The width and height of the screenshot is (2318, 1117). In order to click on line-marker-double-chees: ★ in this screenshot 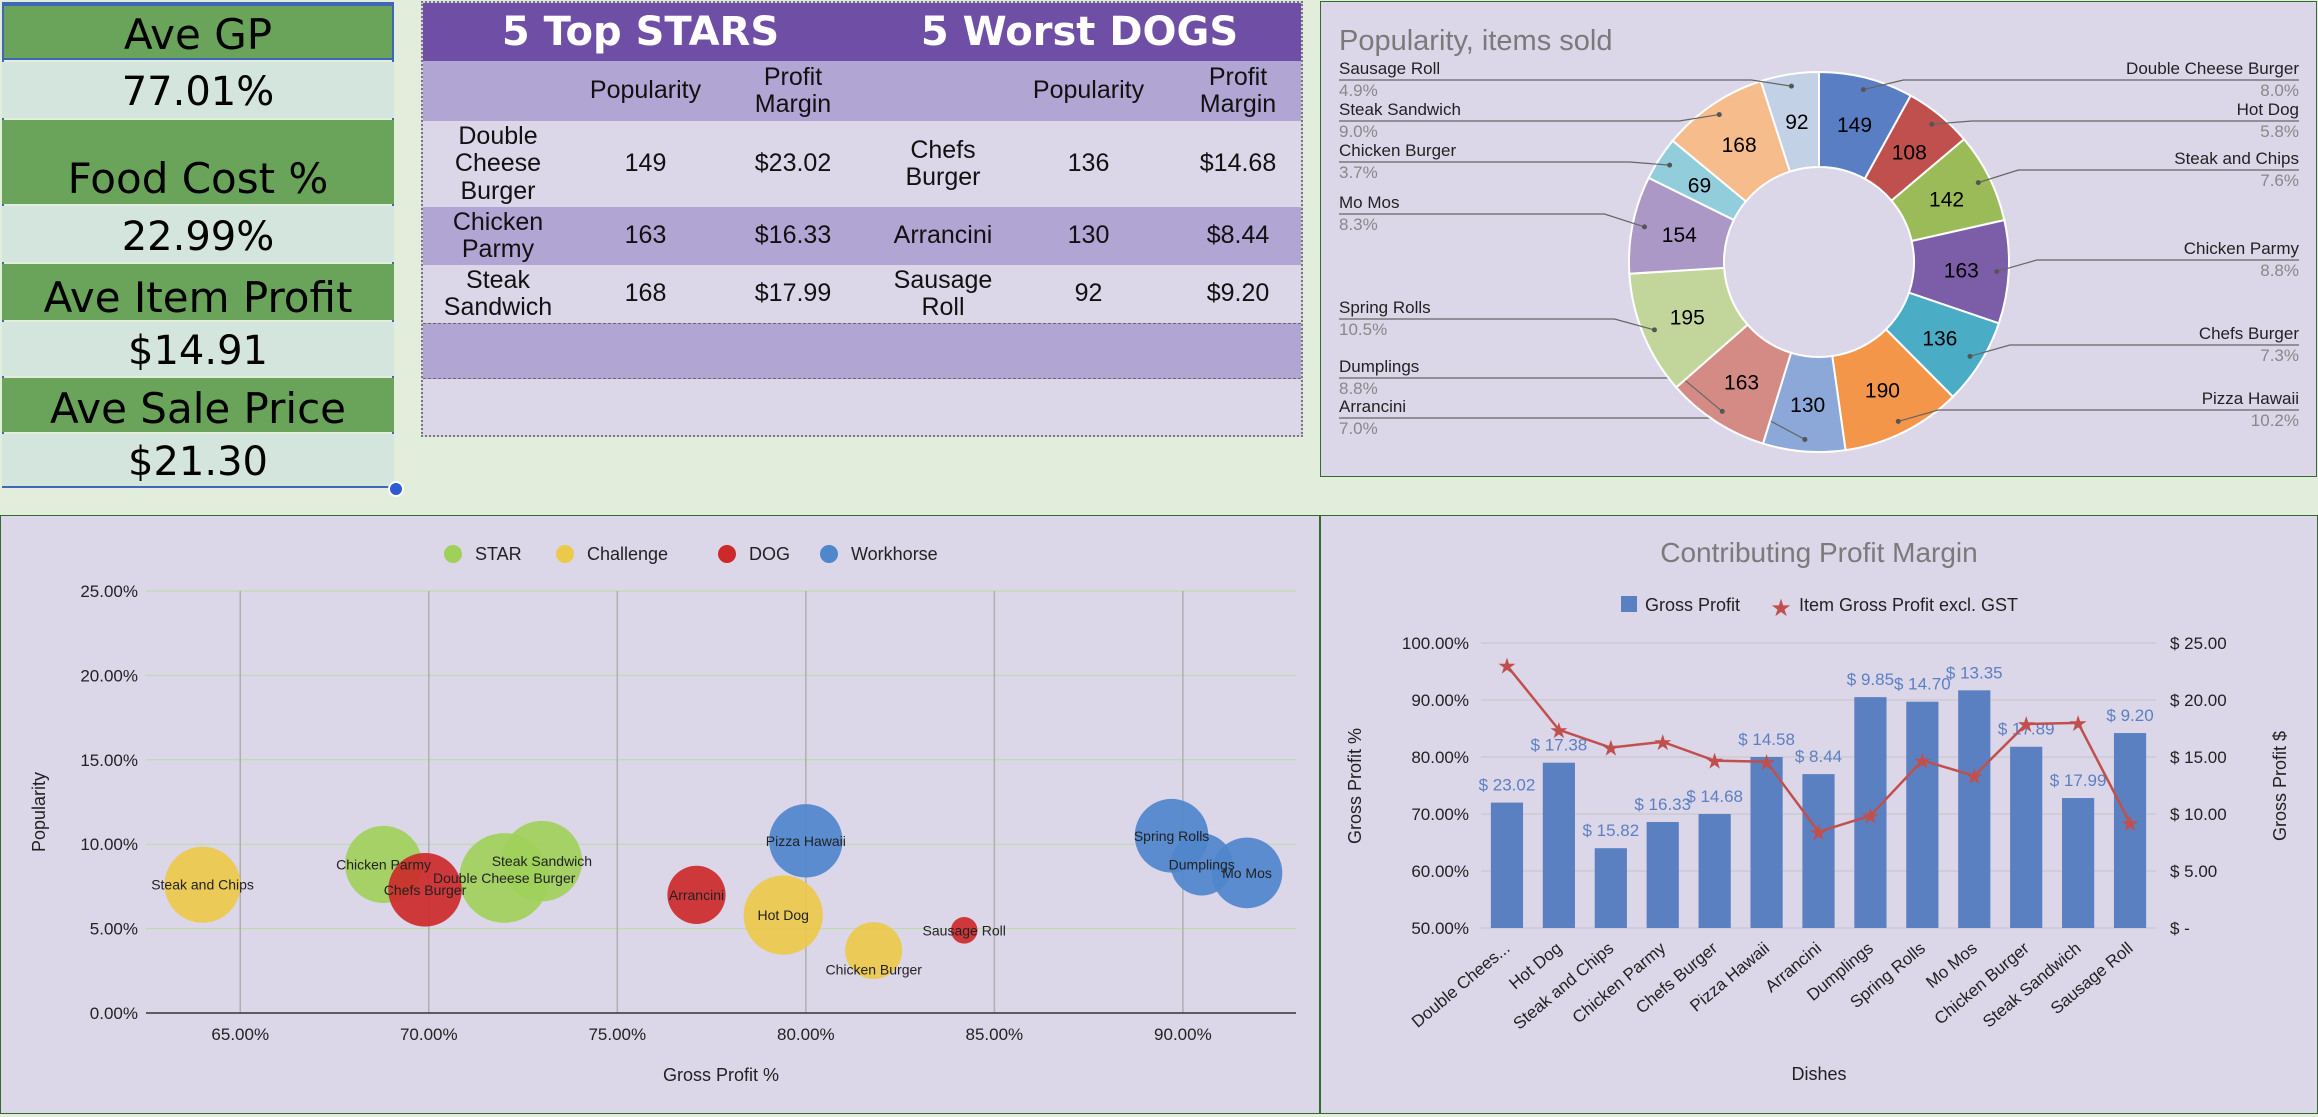, I will do `click(1507, 666)`.